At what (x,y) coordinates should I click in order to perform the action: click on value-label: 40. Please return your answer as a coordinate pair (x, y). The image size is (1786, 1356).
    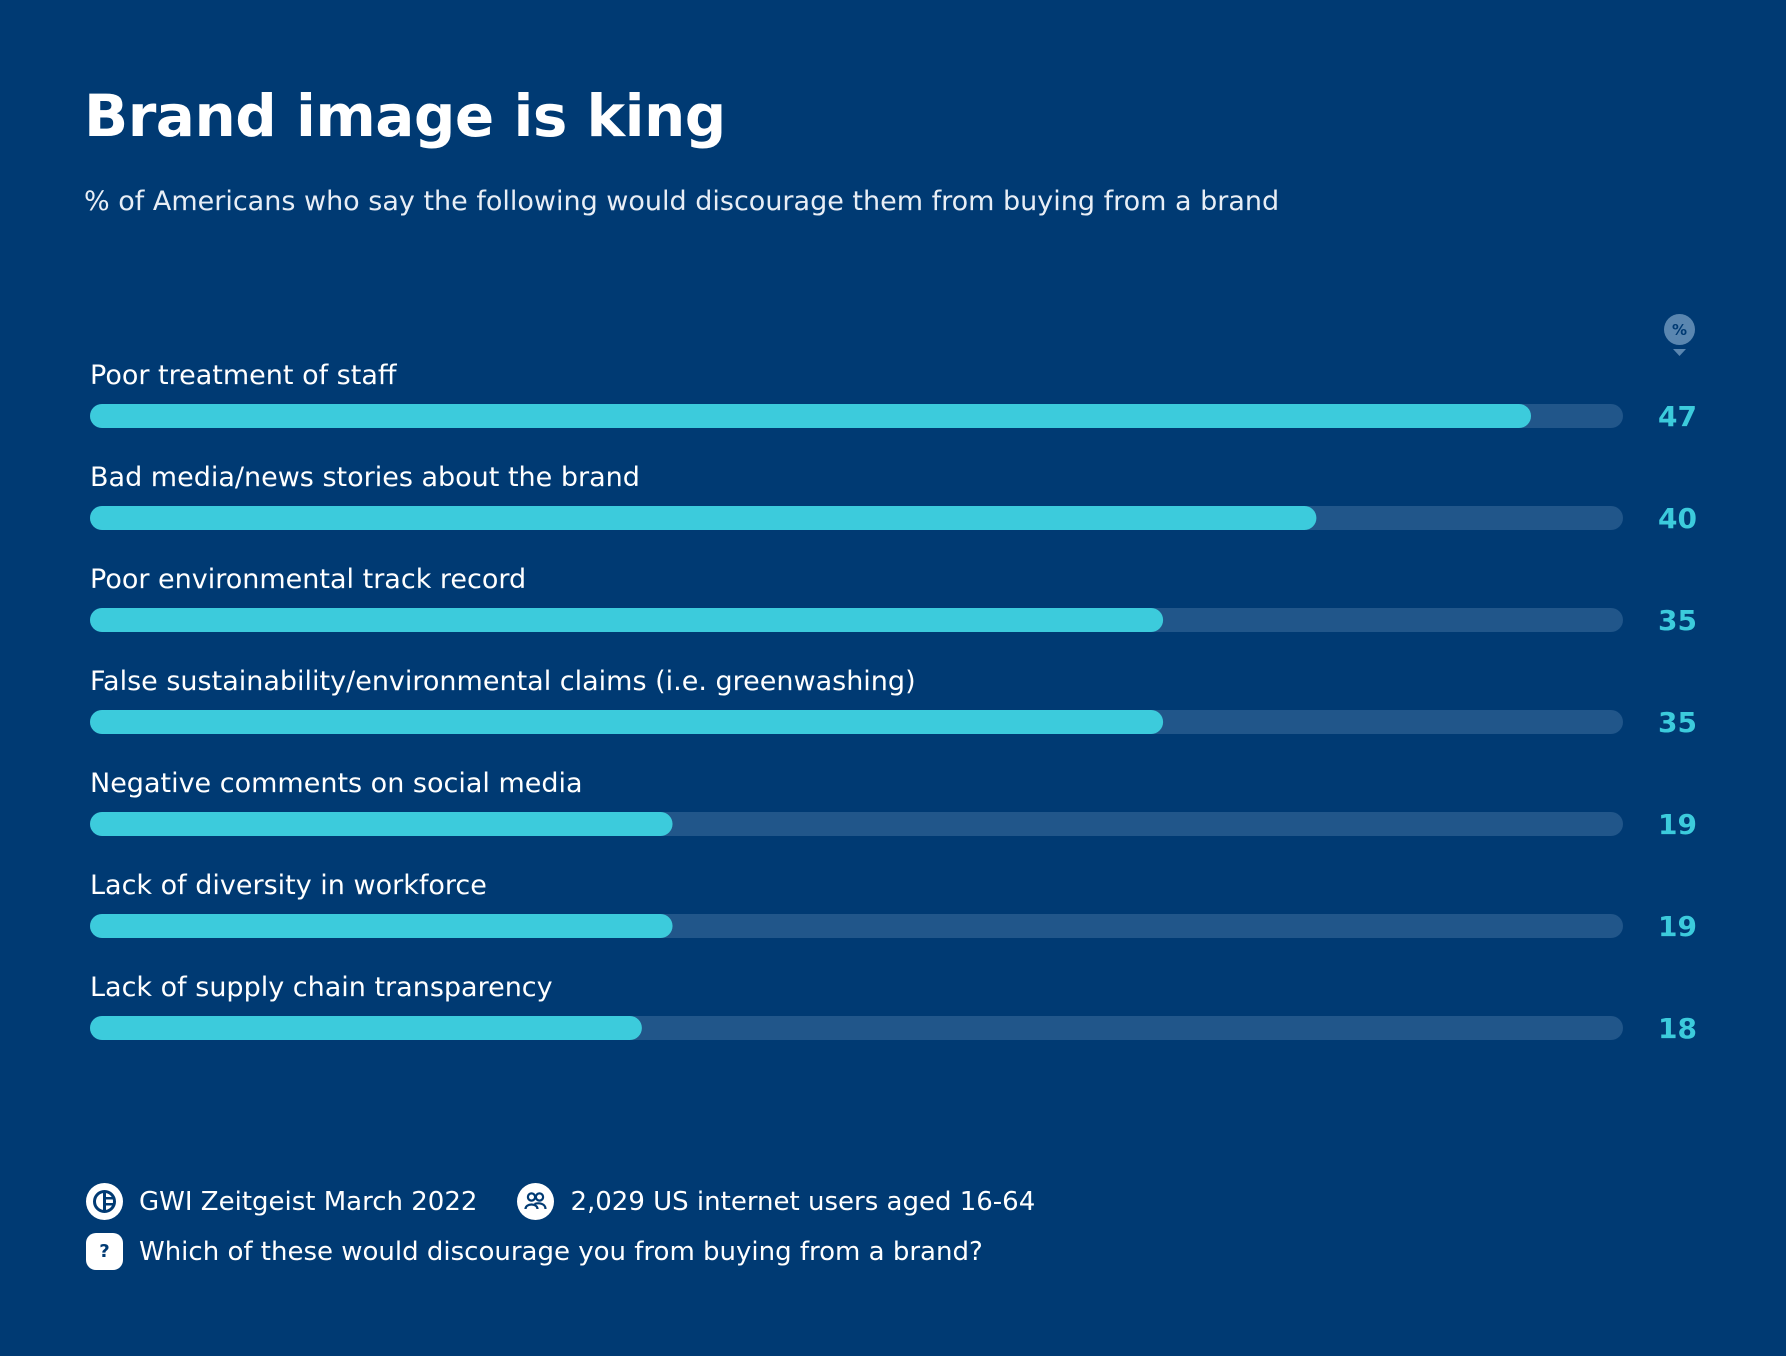
    Looking at the image, I should click on (1677, 518).